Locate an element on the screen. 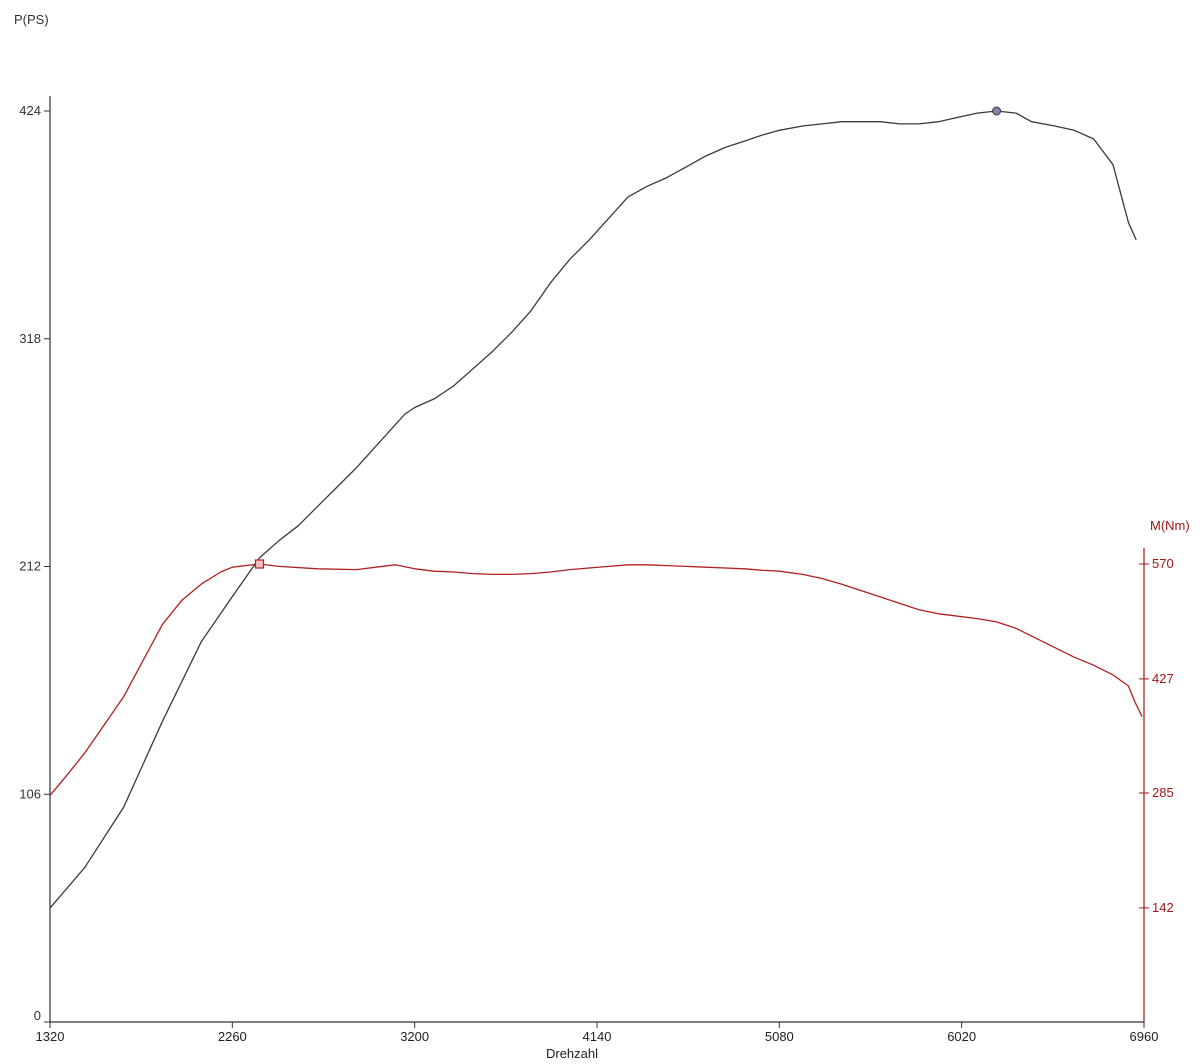  x-tick-label: 2260 is located at coordinates (232, 1036).